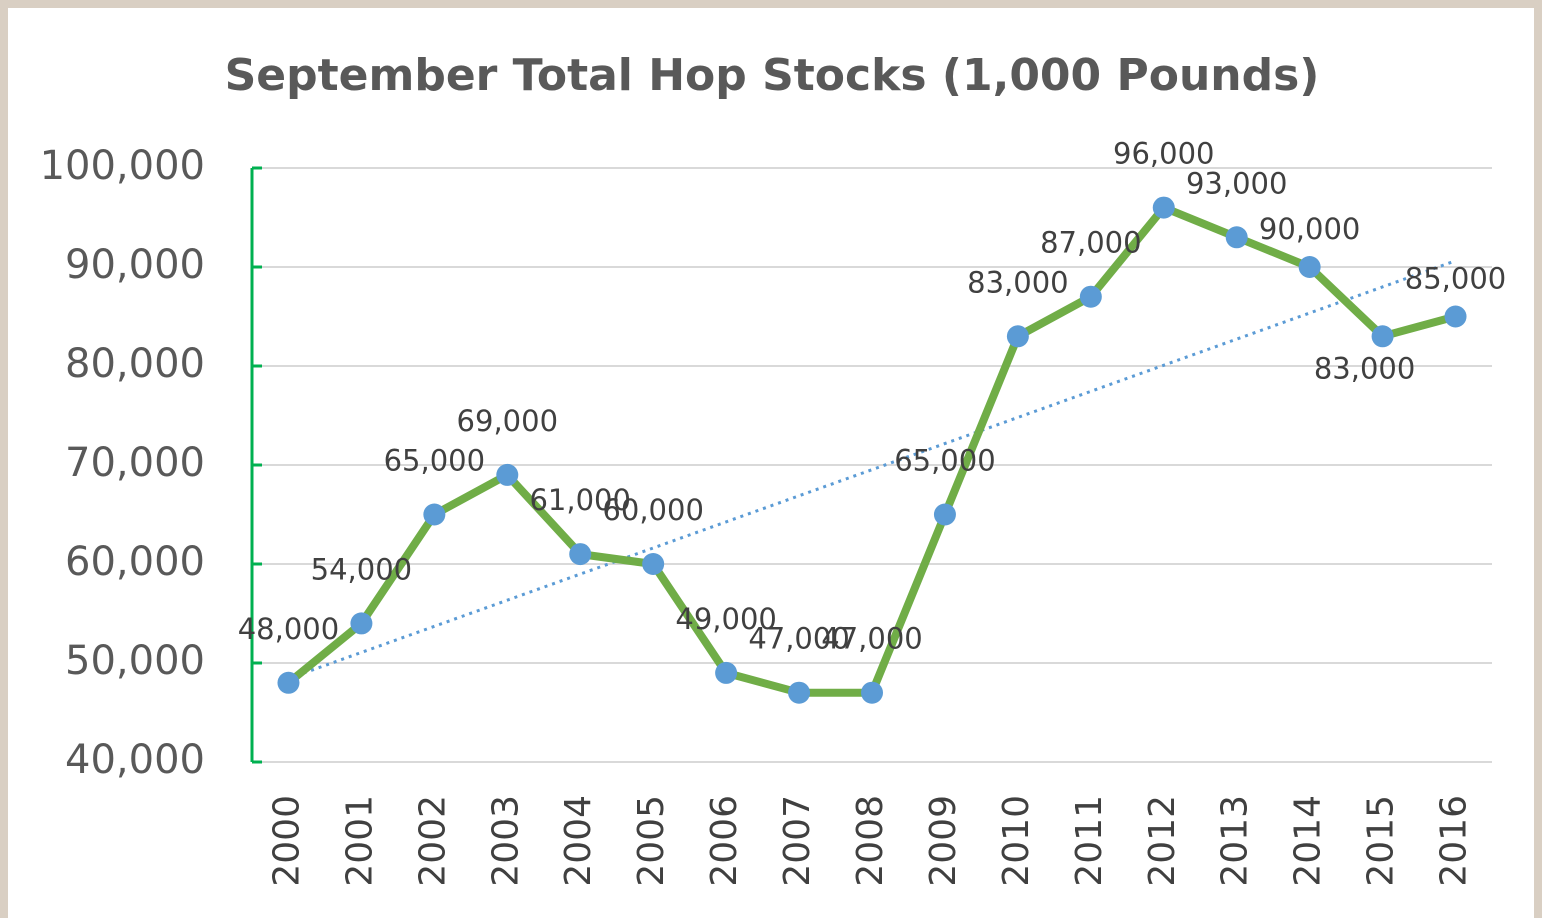  Describe the element at coordinates (1235, 841) in the screenshot. I see `x-tick-label: 2013` at that location.